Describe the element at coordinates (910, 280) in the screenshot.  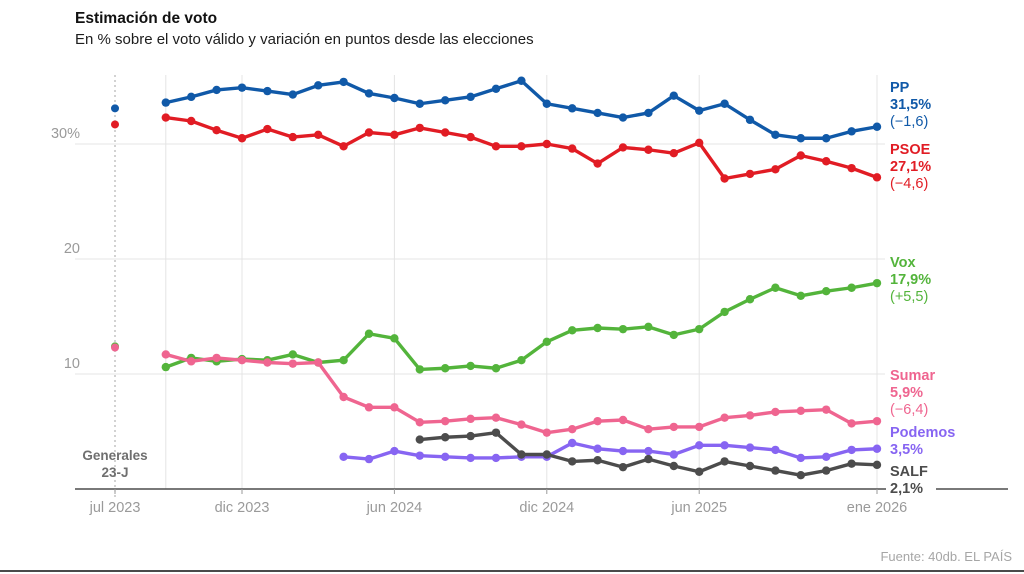
I see `series-value-vox: 17,9%` at that location.